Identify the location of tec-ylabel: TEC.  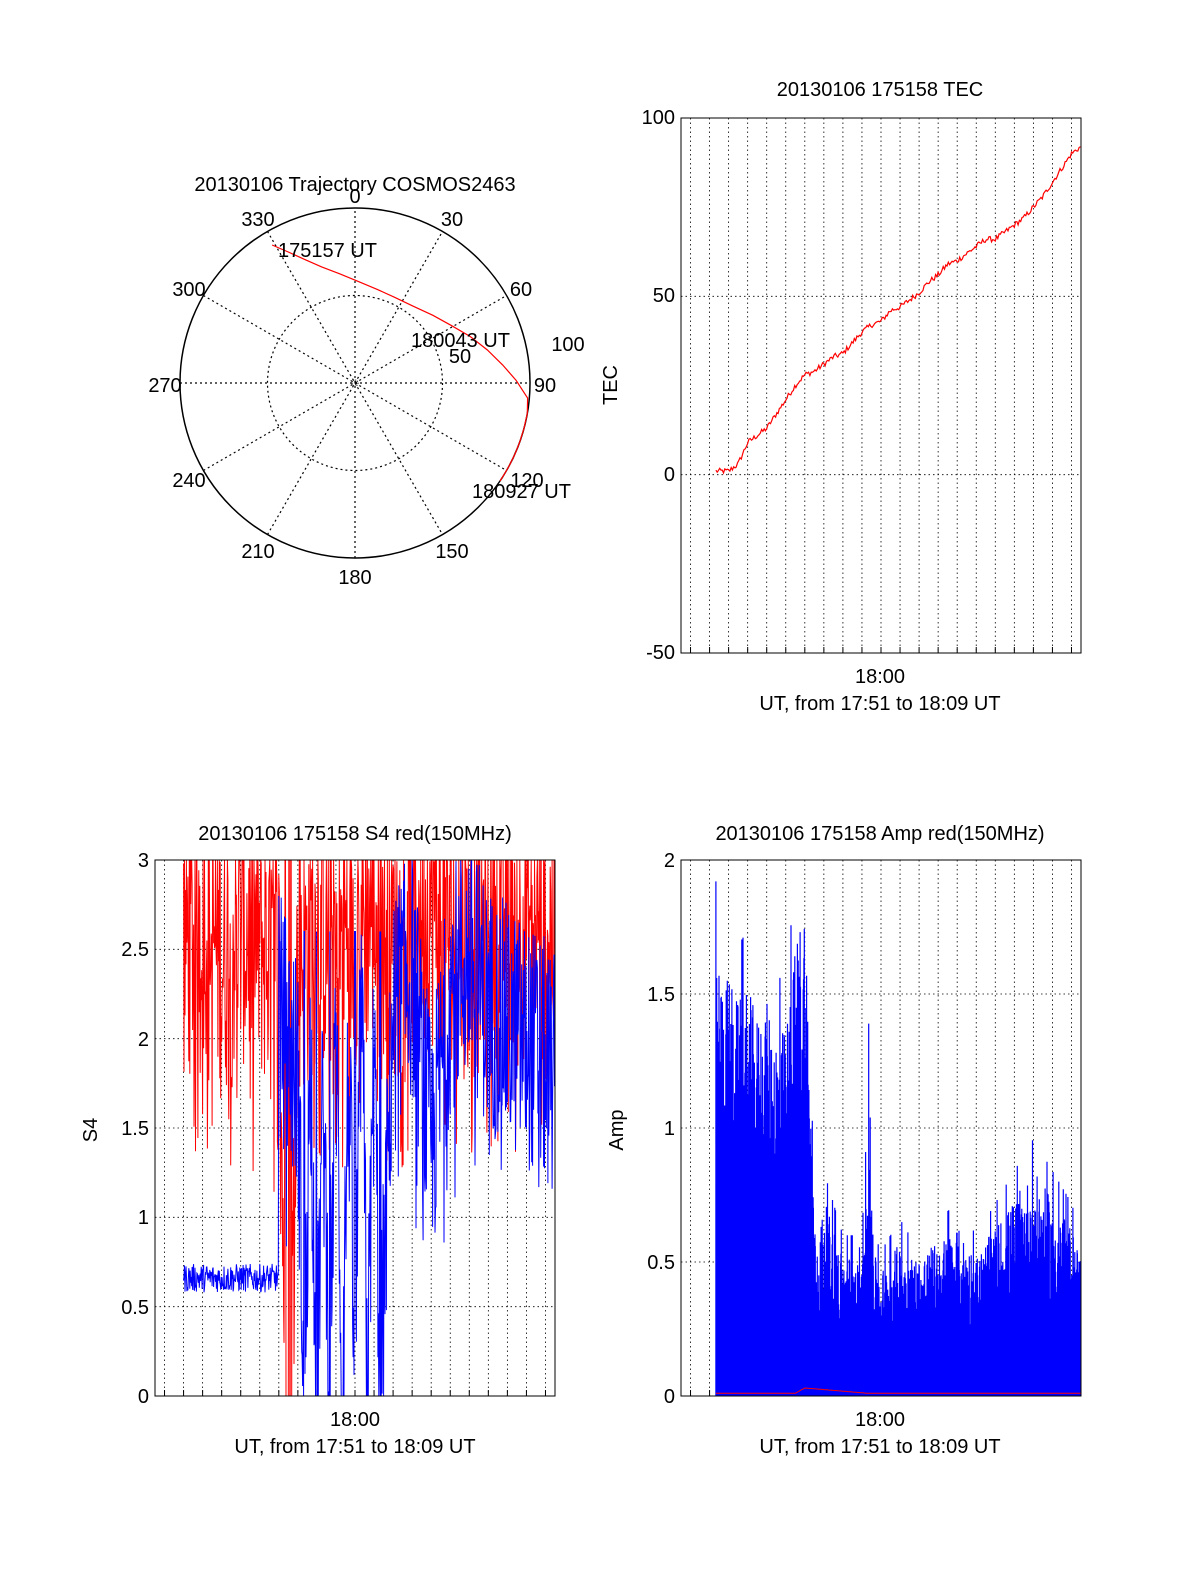
(611, 385).